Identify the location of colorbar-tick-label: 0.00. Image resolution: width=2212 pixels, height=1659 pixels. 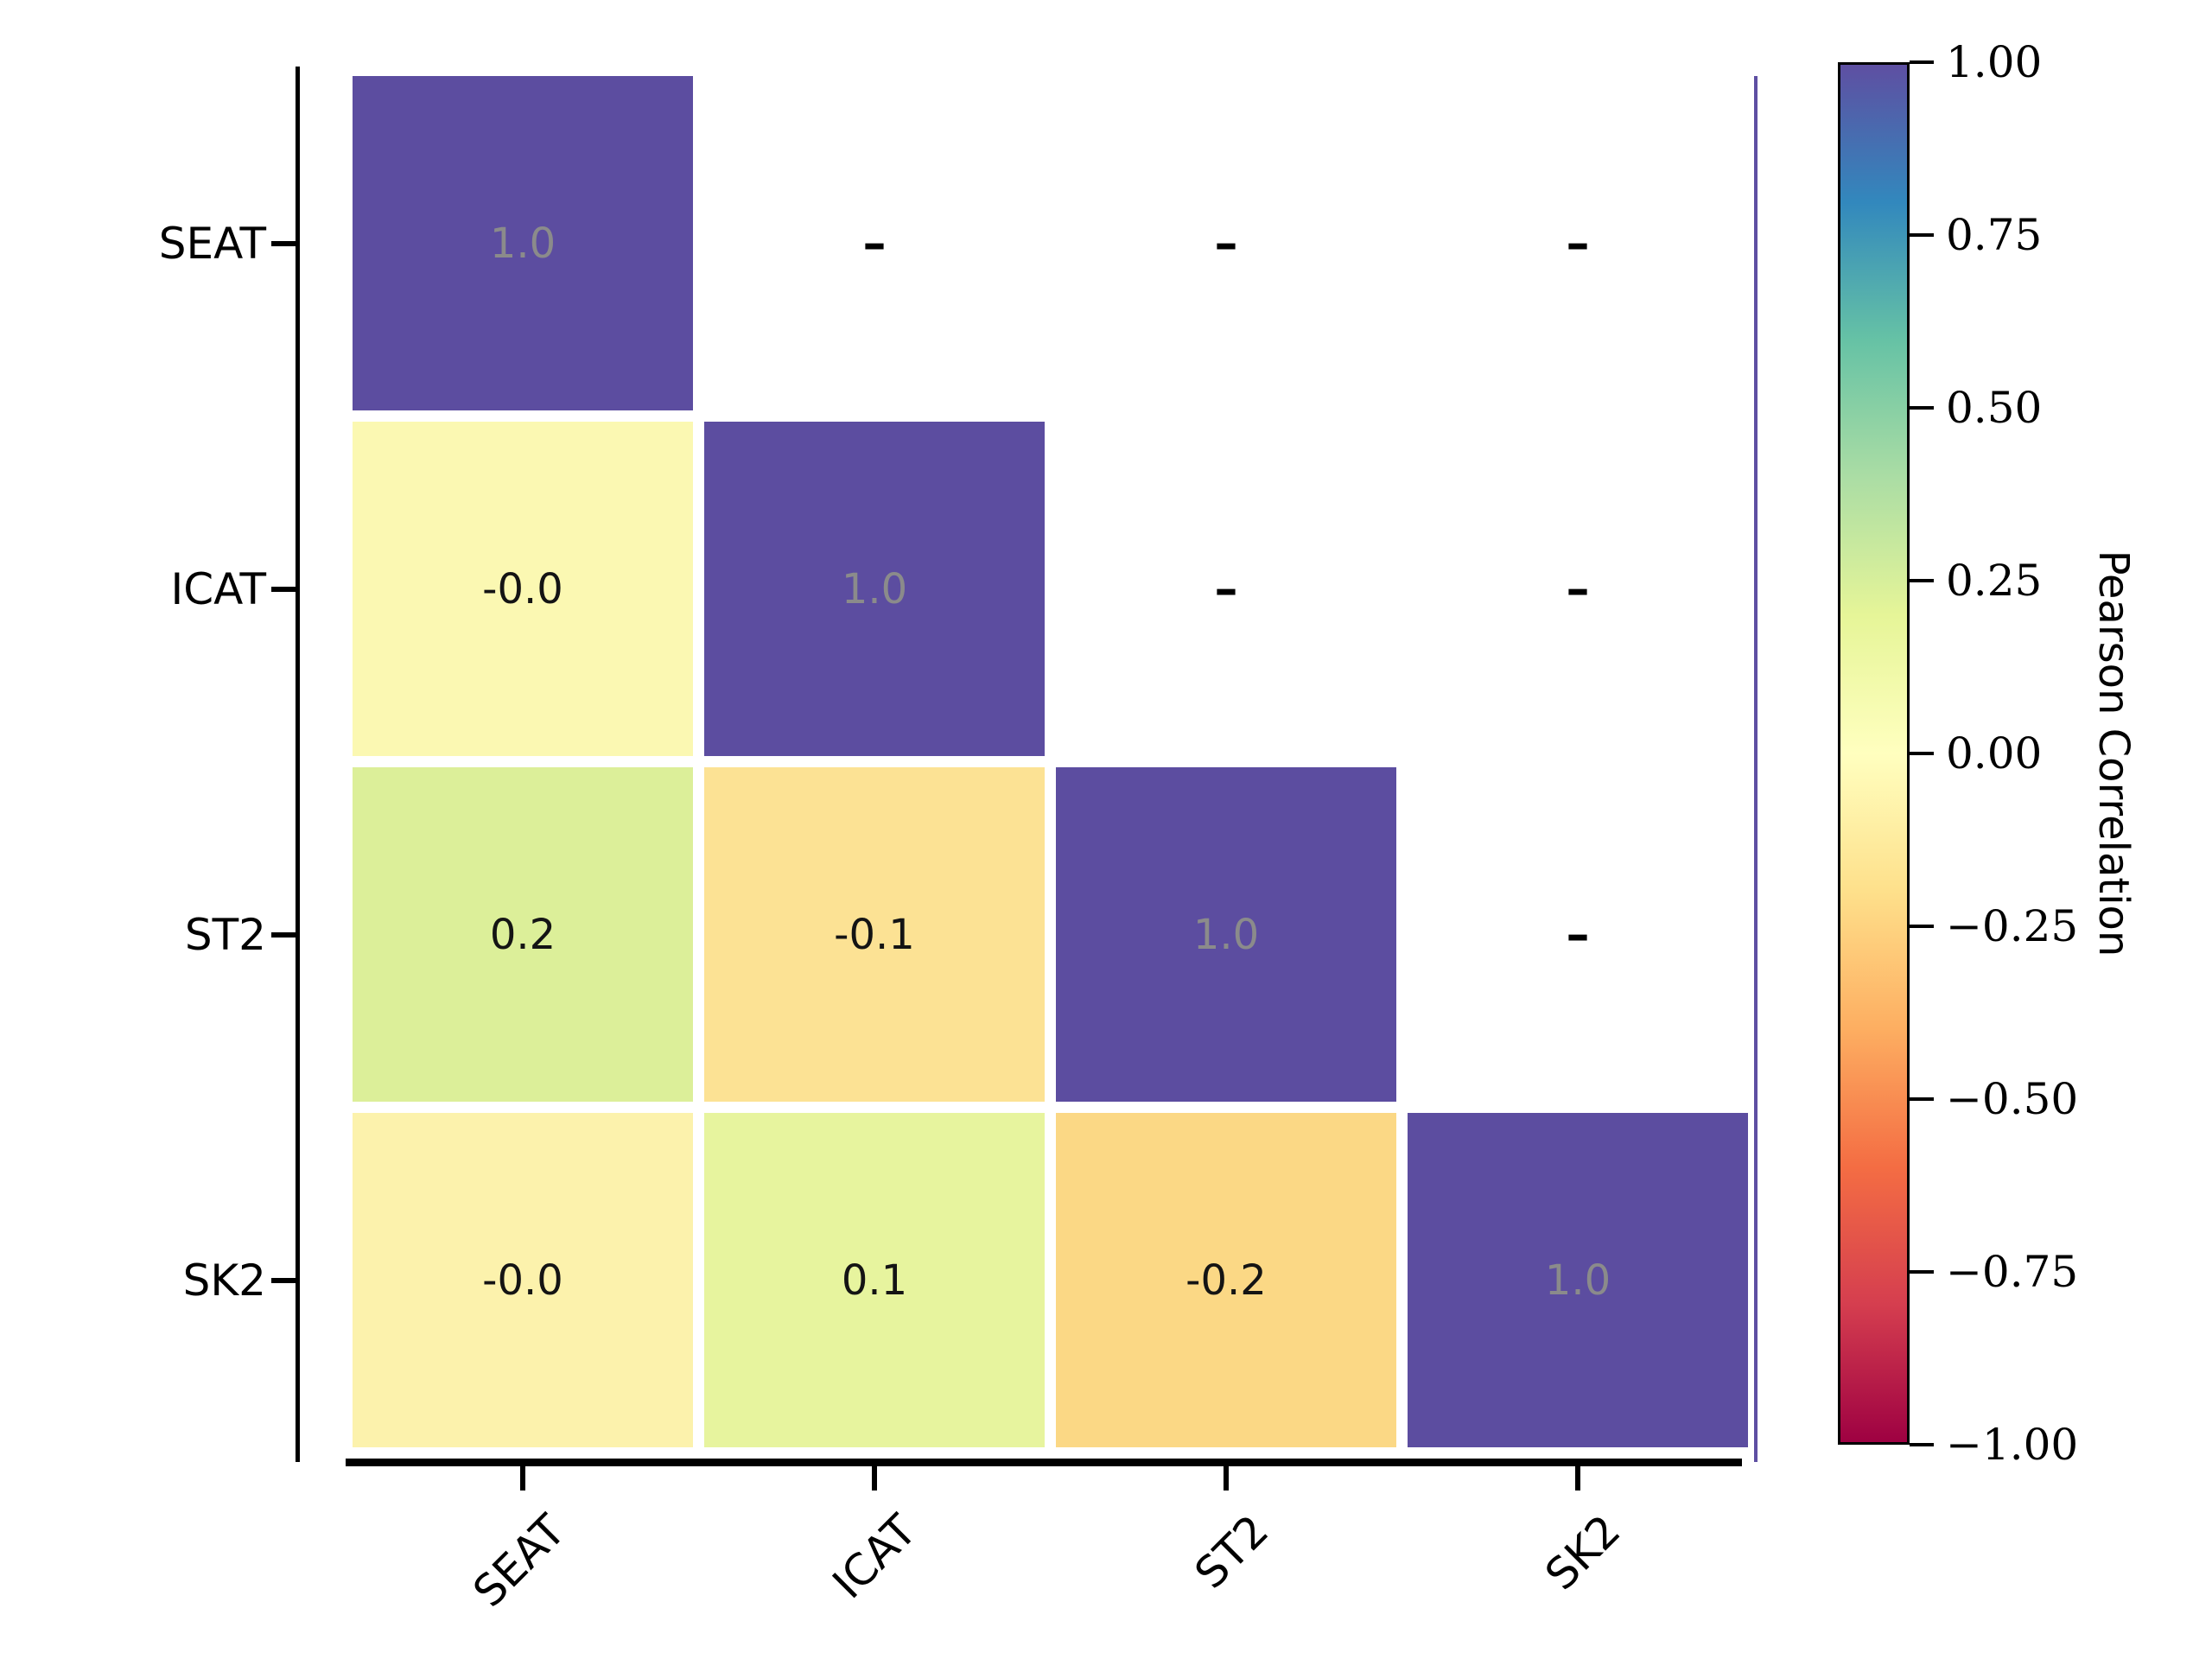
(1994, 753).